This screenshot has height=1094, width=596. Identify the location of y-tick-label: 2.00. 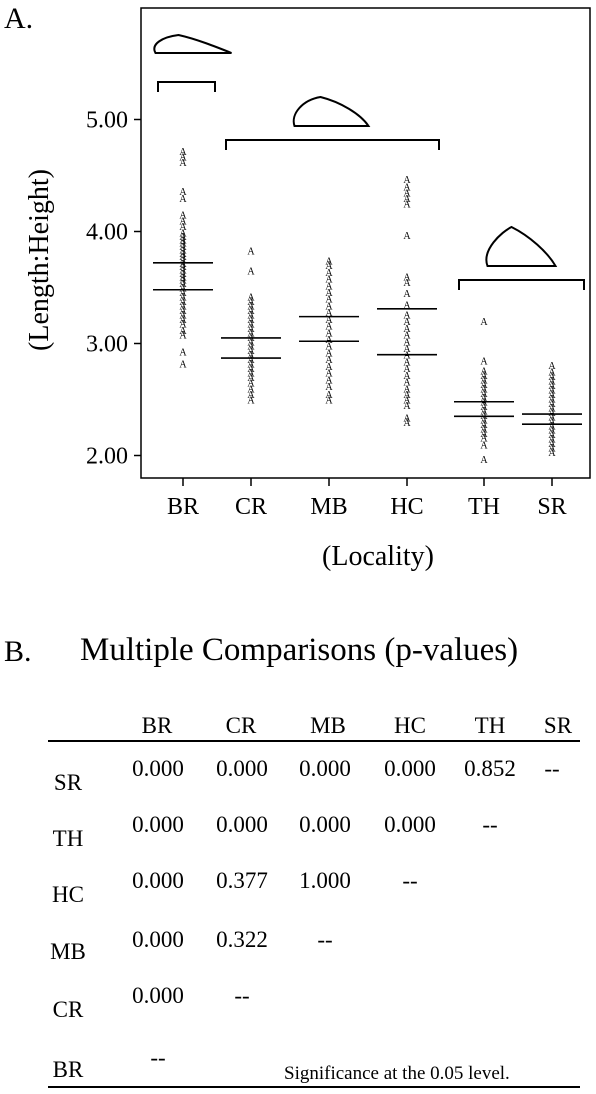
(107, 457).